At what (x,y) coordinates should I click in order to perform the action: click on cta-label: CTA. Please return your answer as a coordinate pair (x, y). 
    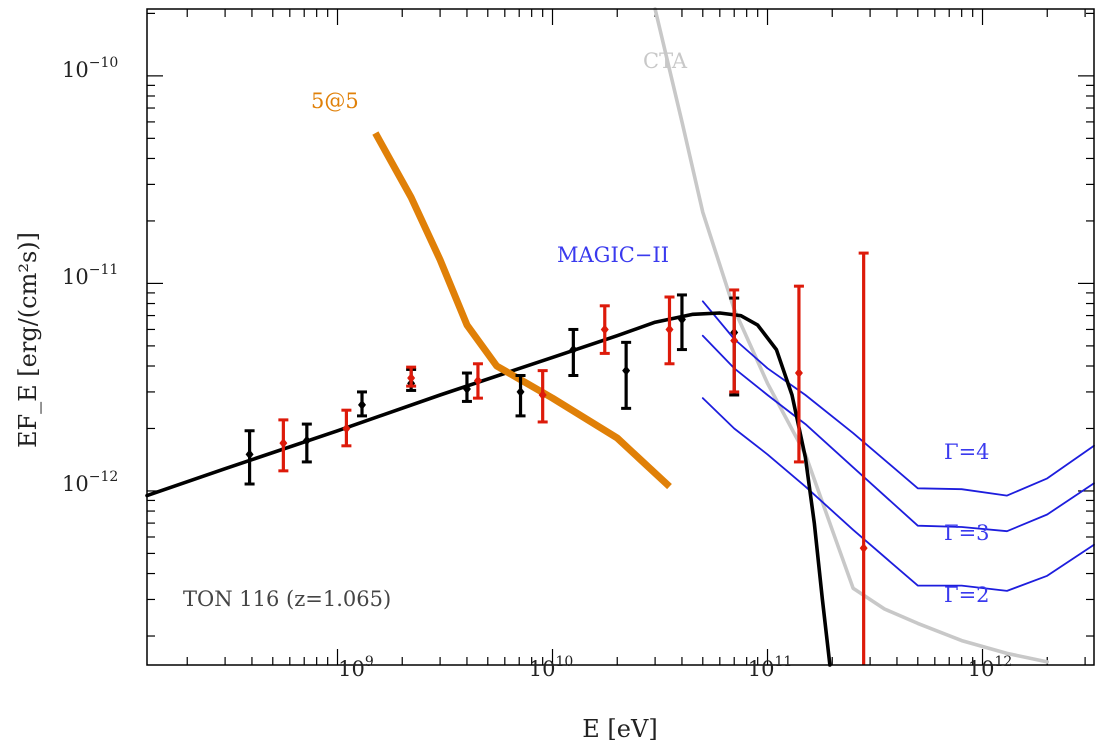
    Looking at the image, I should click on (665, 61).